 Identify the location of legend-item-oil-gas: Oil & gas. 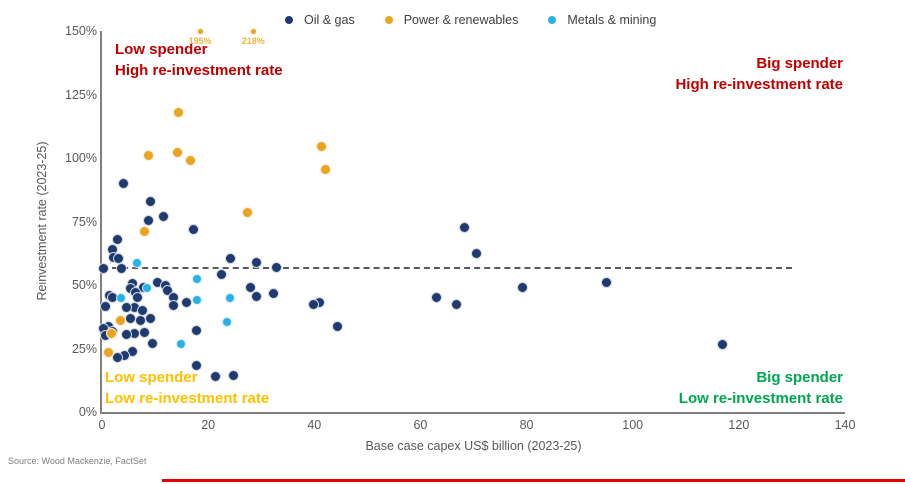
(320, 20).